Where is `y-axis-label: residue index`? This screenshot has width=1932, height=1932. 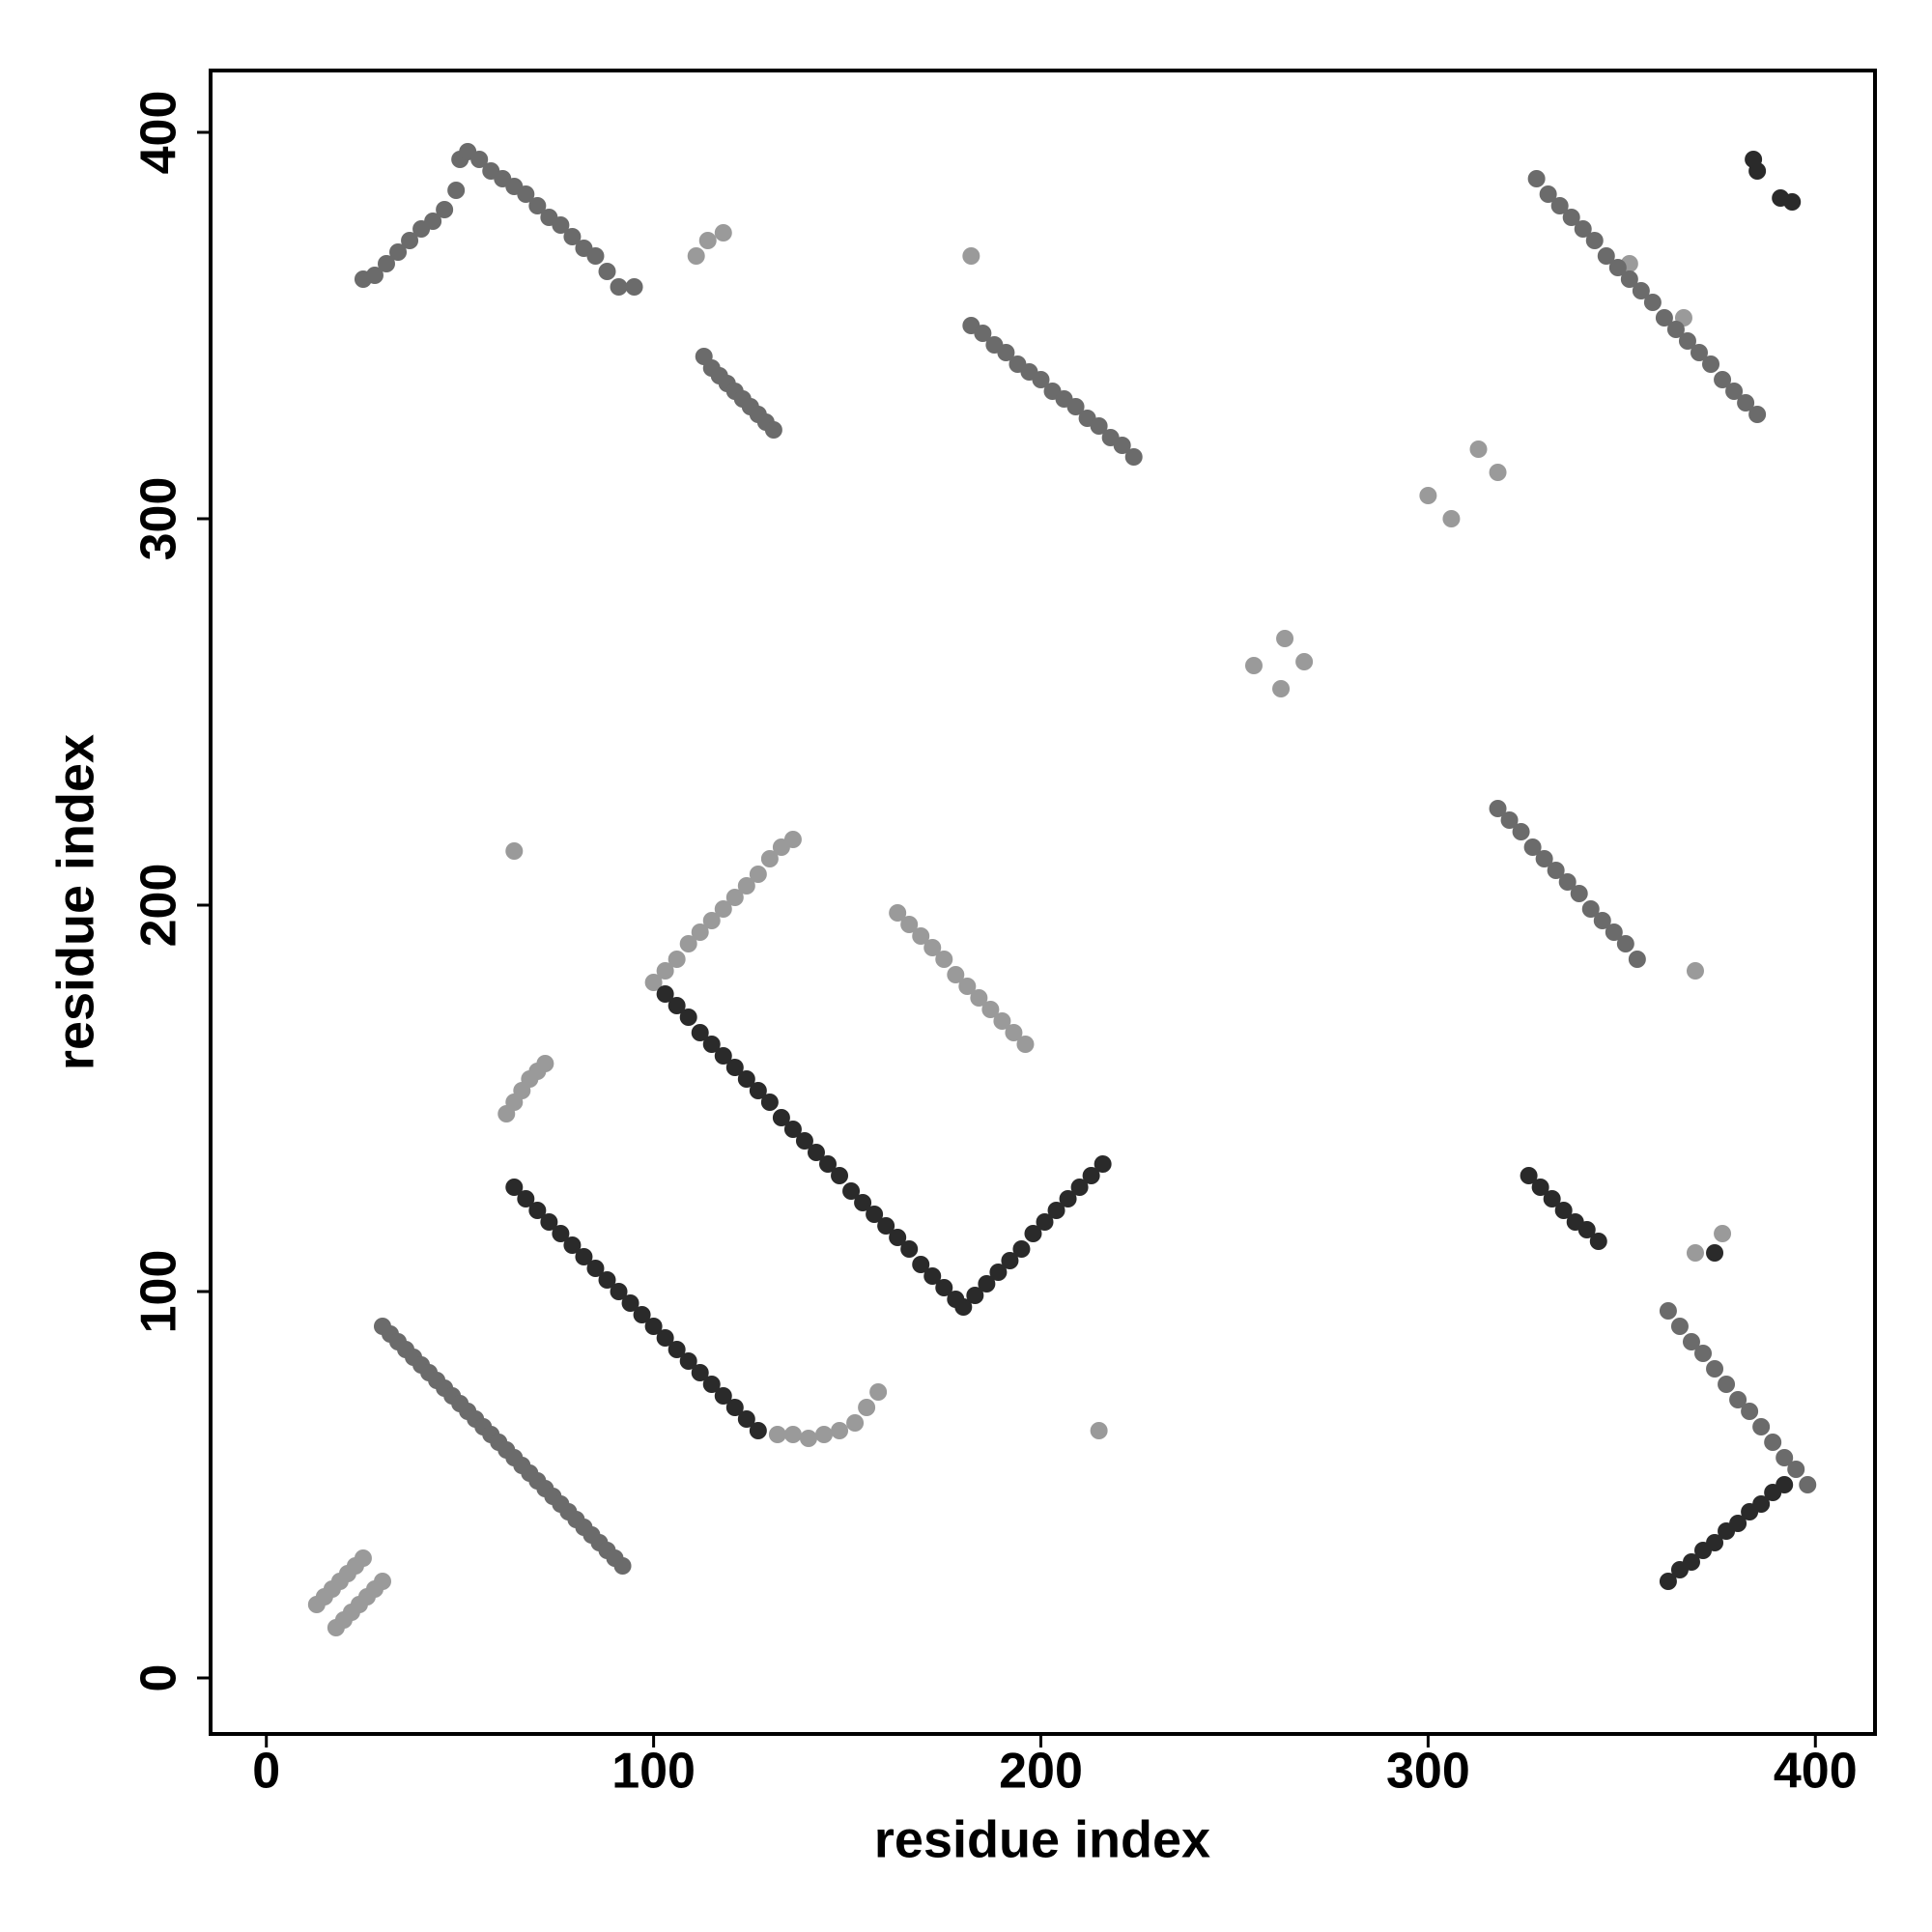
y-axis-label: residue index is located at coordinates (75, 902).